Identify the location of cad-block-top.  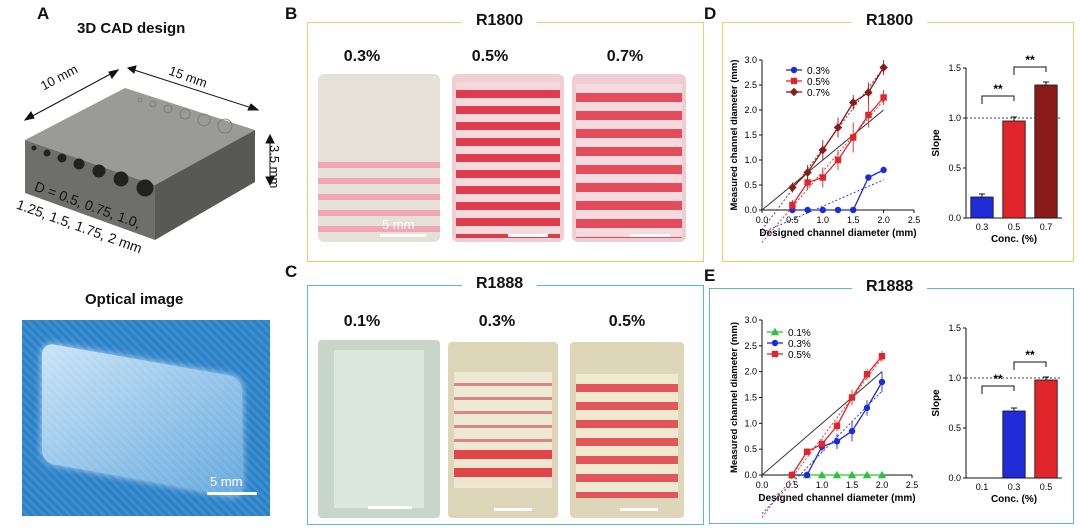
(140, 136).